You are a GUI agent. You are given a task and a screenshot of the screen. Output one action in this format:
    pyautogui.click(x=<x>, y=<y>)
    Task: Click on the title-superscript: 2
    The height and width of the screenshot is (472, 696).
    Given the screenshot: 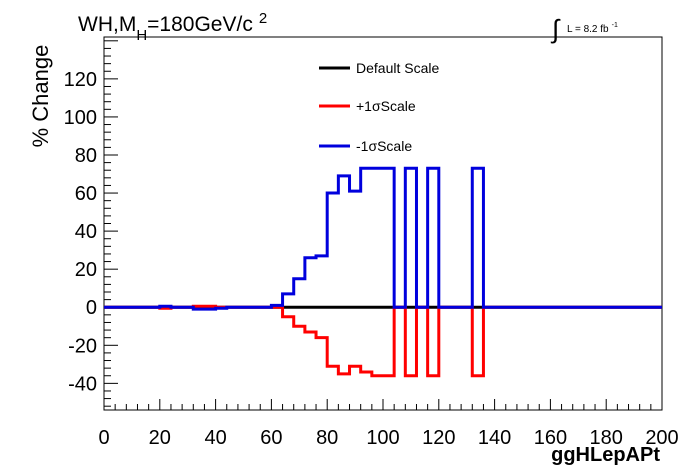 What is the action you would take?
    pyautogui.click(x=263, y=18)
    